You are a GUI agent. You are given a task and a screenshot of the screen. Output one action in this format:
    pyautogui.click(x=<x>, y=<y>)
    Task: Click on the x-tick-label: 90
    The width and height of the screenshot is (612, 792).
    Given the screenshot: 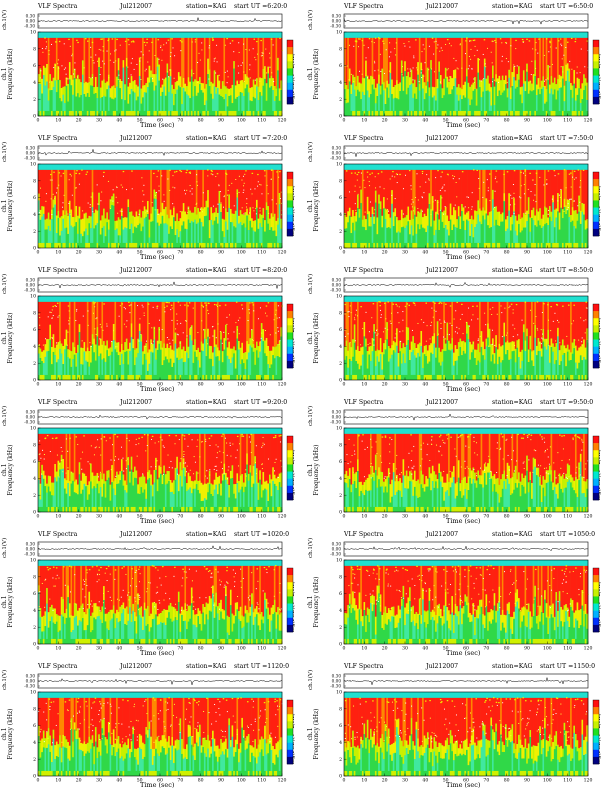 What is the action you would take?
    pyautogui.click(x=527, y=121)
    